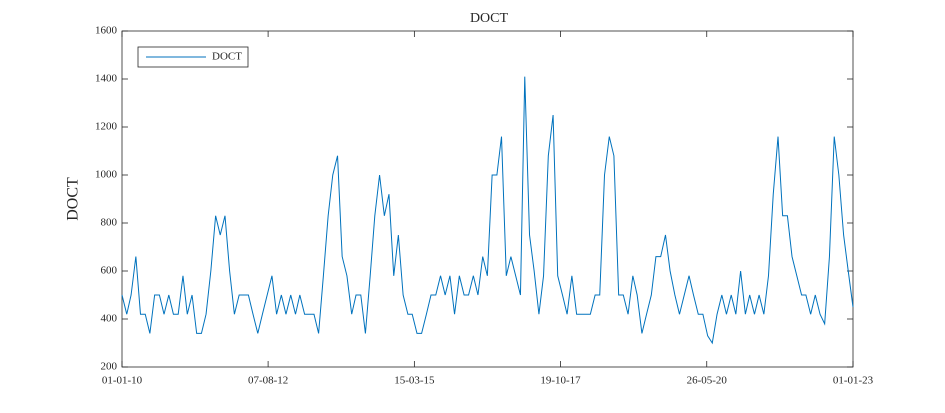 This screenshot has width=945, height=413. Describe the element at coordinates (106, 127) in the screenshot. I see `y-tick-label: 1200` at that location.